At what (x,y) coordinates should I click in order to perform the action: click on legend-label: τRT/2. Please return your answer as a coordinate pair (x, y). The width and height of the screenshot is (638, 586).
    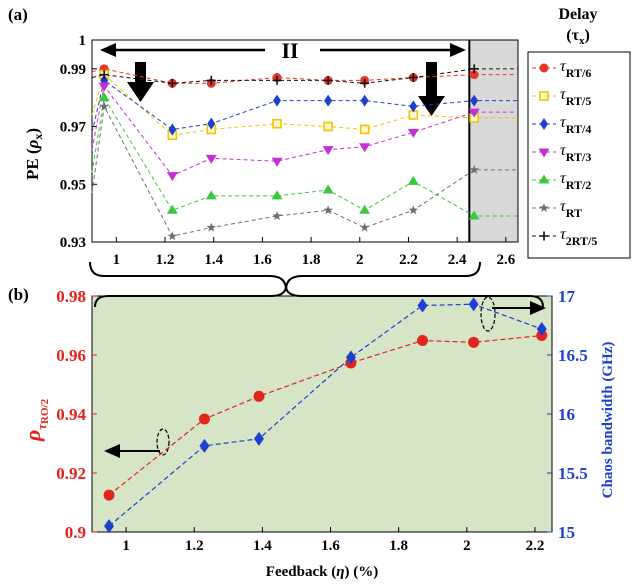
    Looking at the image, I should click on (575, 181).